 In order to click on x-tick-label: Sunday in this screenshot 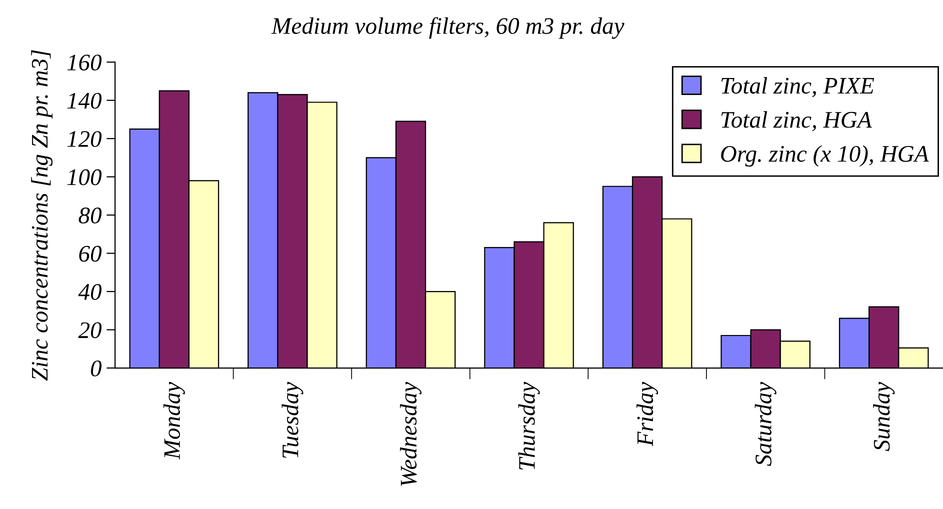, I will do `click(884, 417)`.